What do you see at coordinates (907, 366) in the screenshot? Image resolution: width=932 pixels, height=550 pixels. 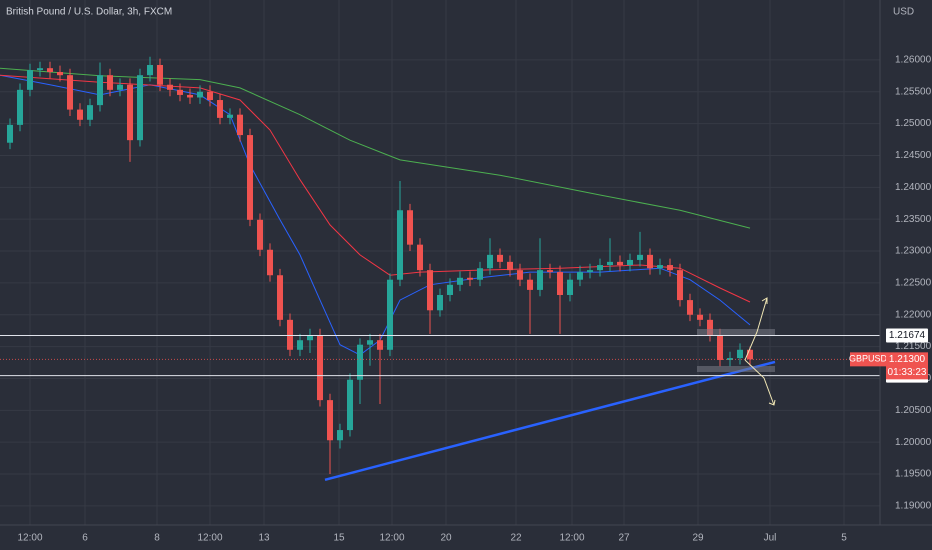 I see `price-box` at bounding box center [907, 366].